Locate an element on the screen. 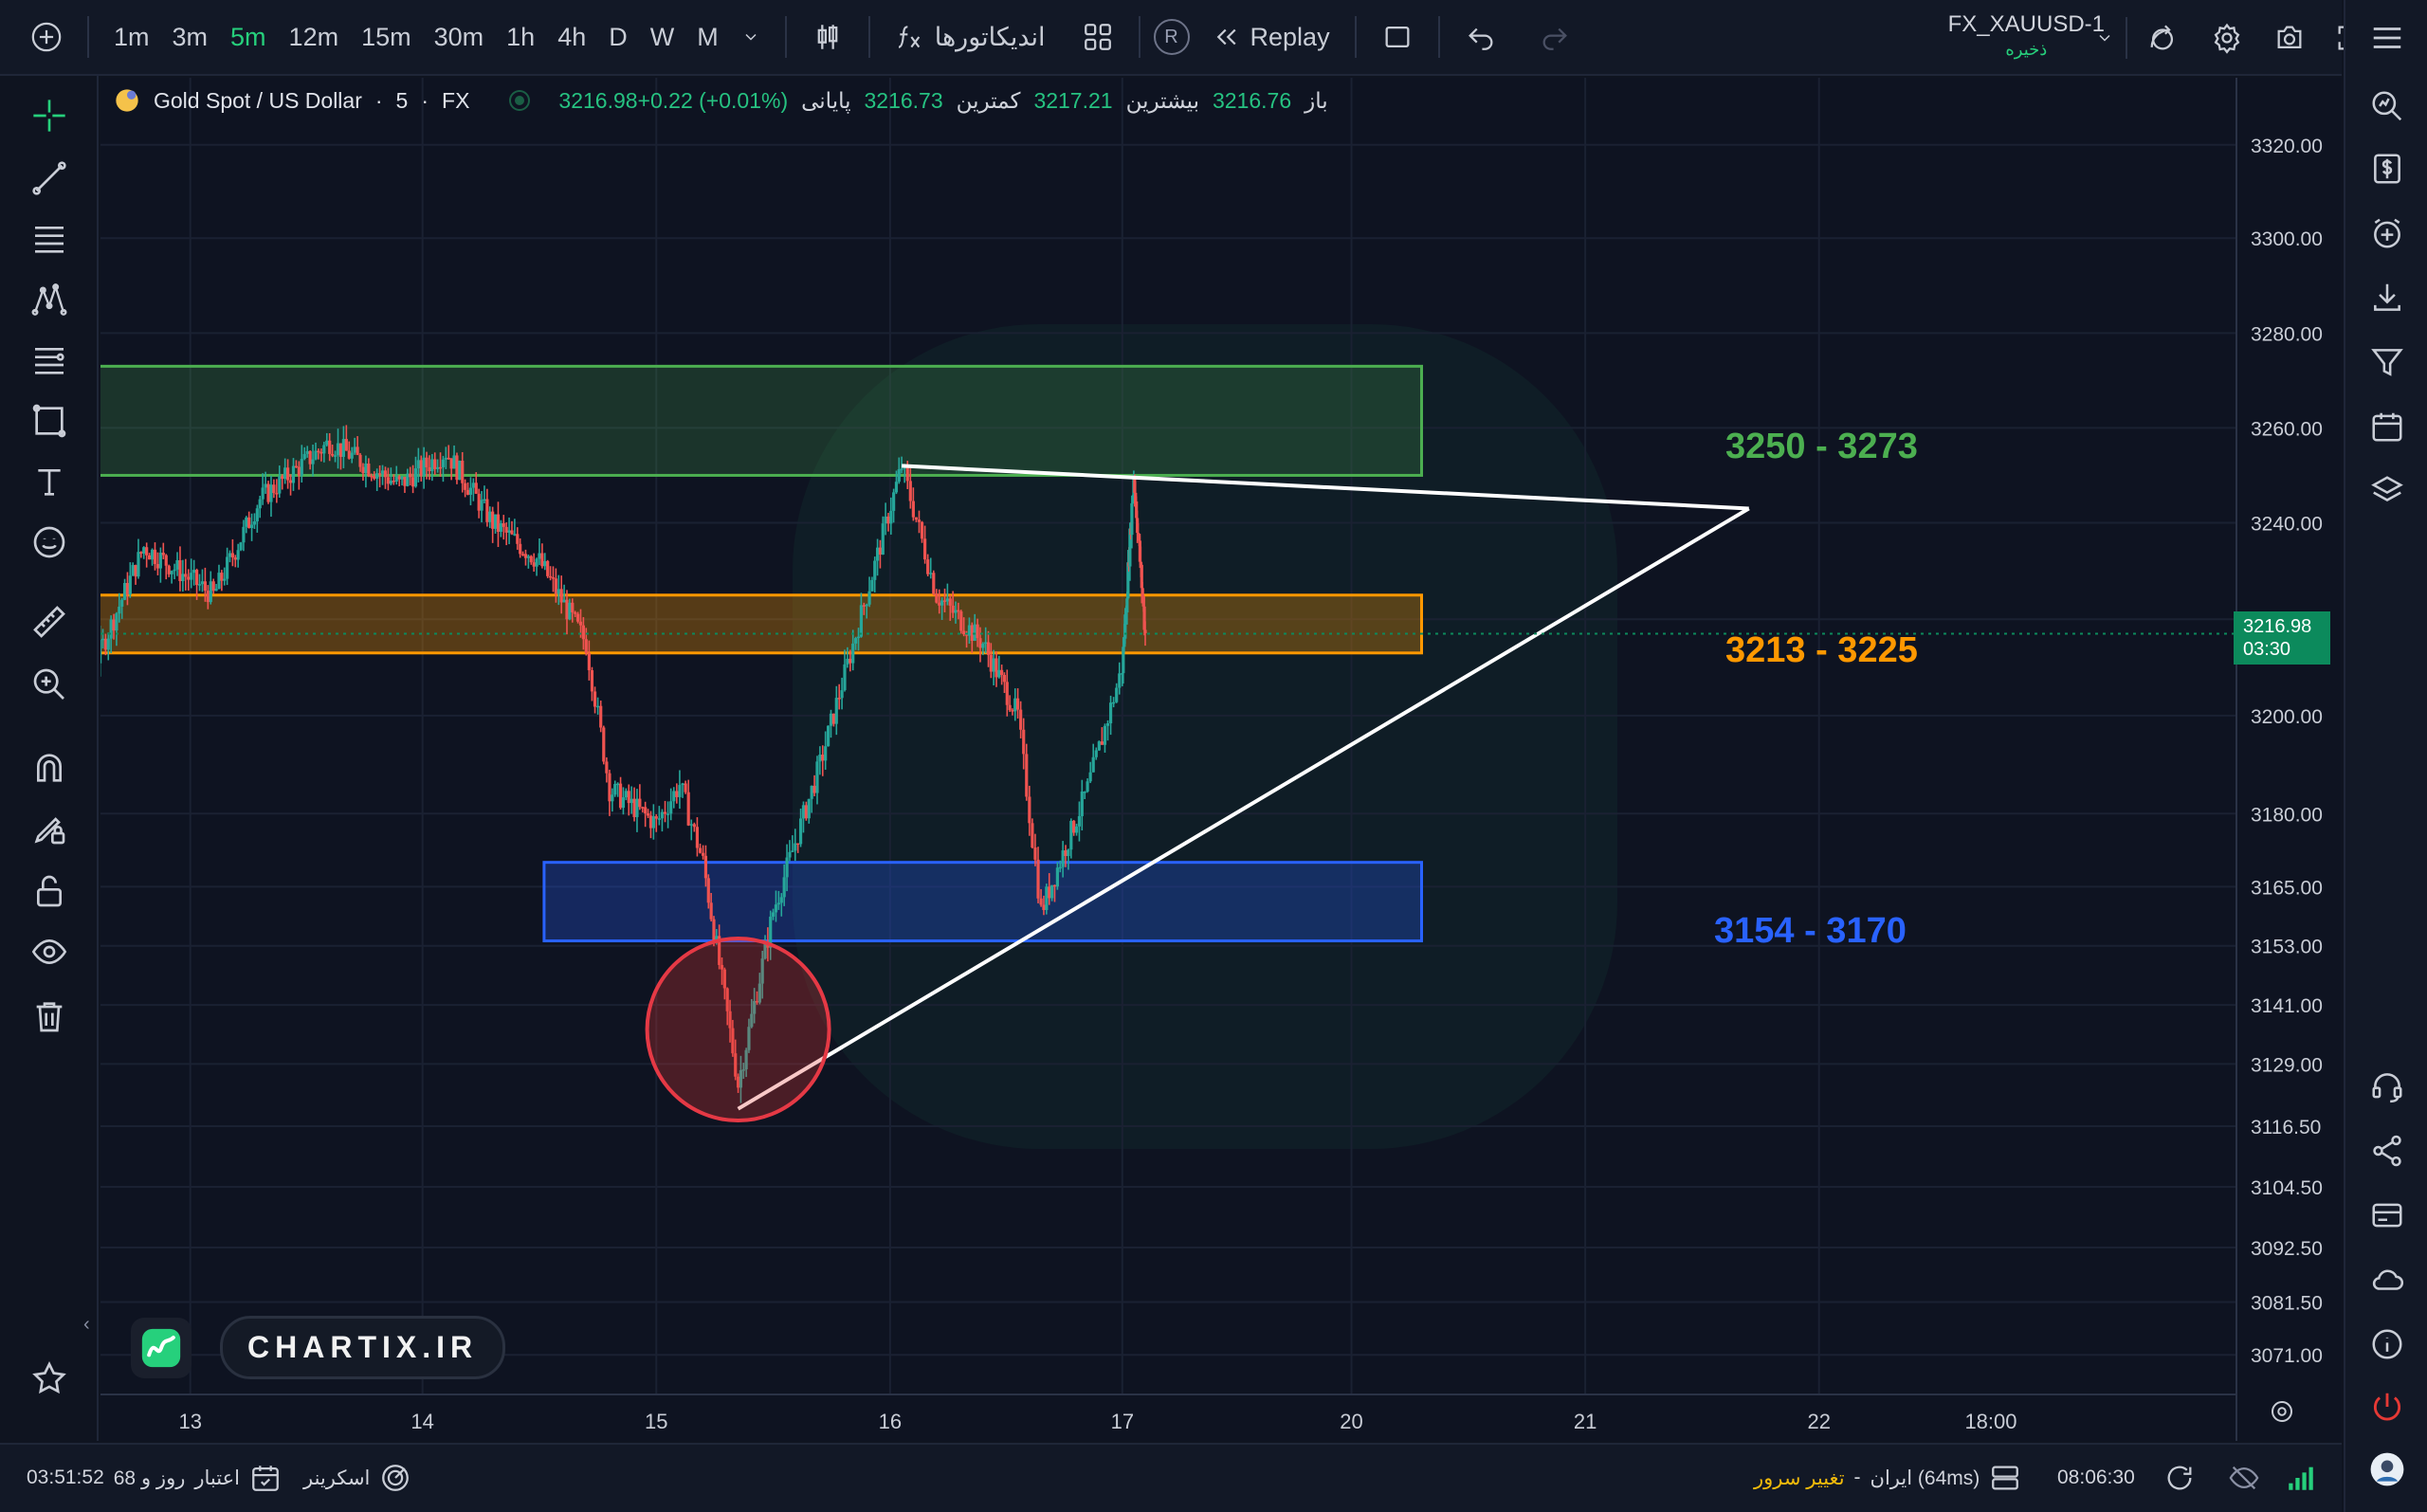 Image resolution: width=2427 pixels, height=1512 pixels. marker-circle is located at coordinates (738, 1030).